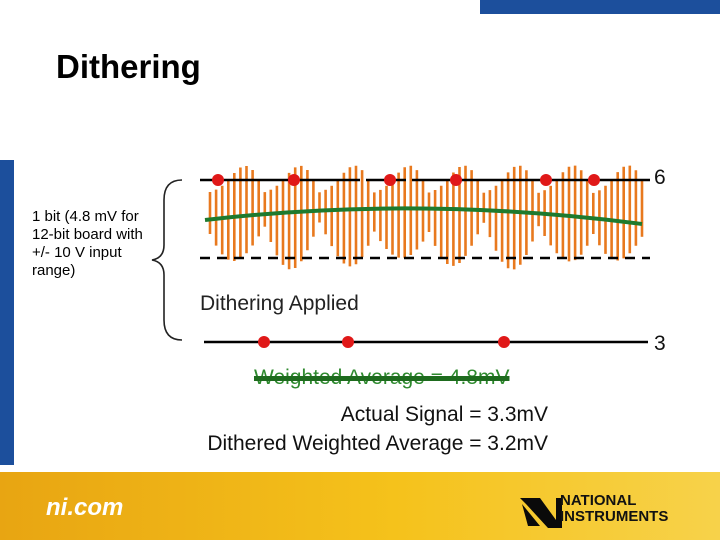 The width and height of the screenshot is (720, 540). I want to click on weighted-average-text: Weighted Average = 4.8mV, so click(382, 377).